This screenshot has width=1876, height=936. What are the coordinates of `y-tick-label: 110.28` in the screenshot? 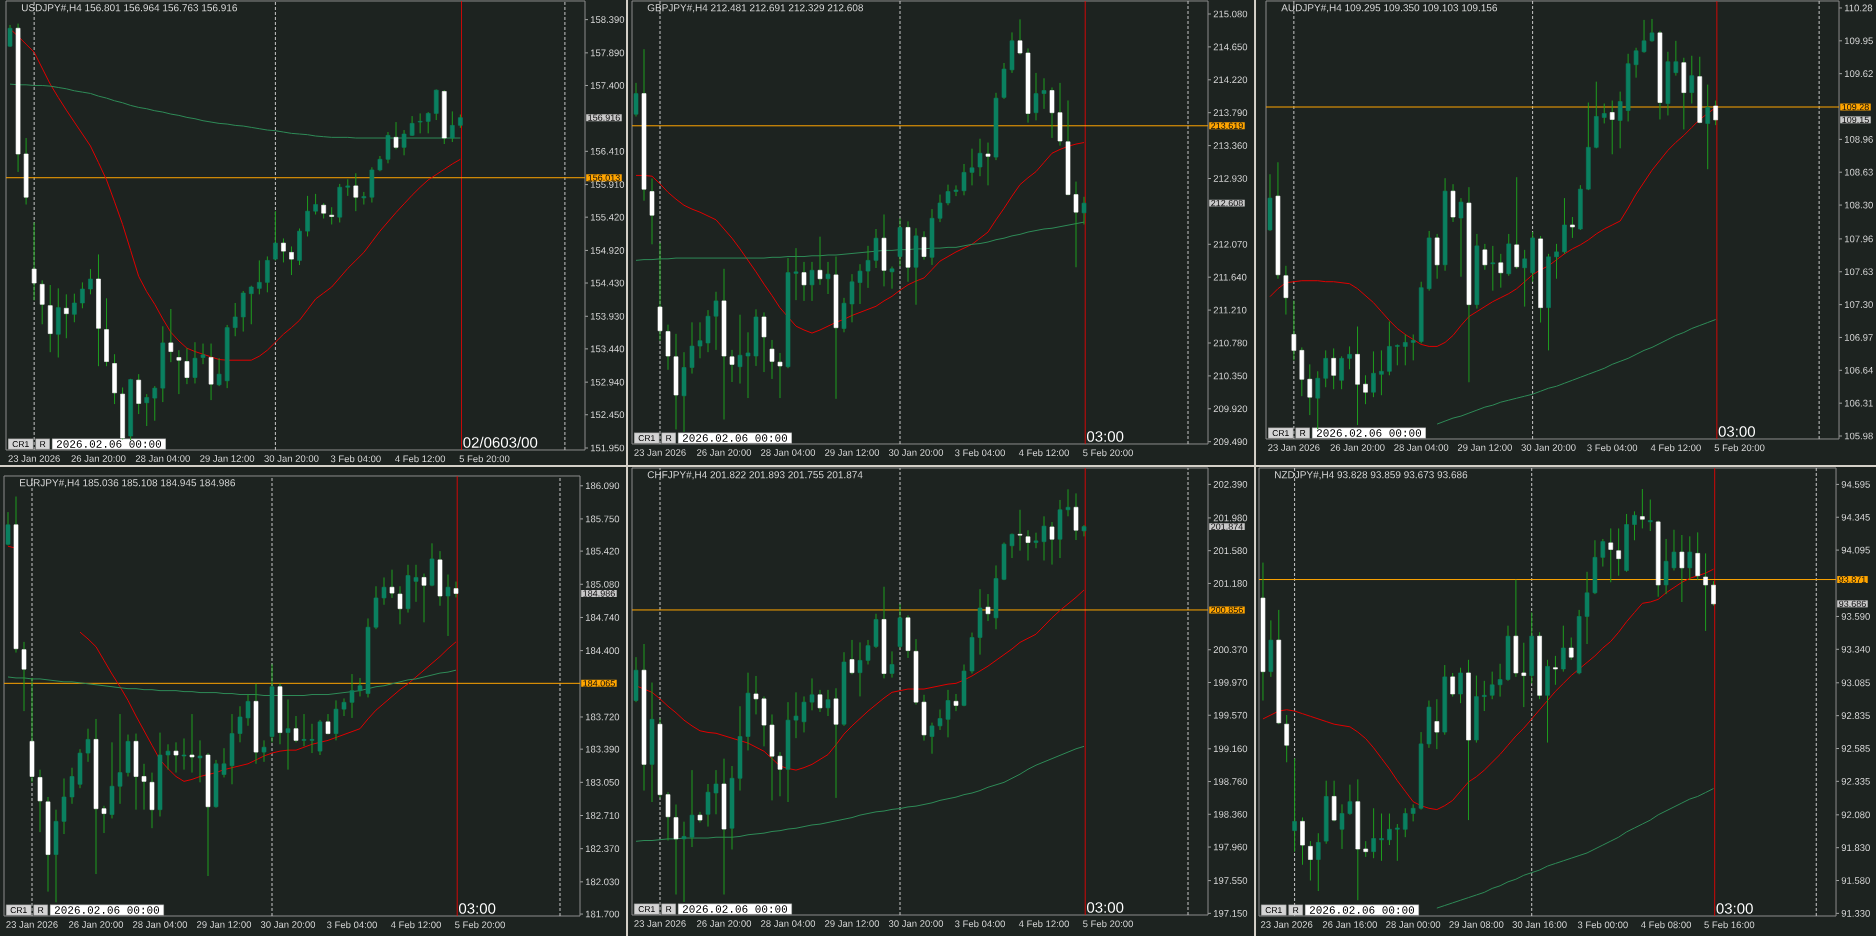 It's located at (1858, 8).